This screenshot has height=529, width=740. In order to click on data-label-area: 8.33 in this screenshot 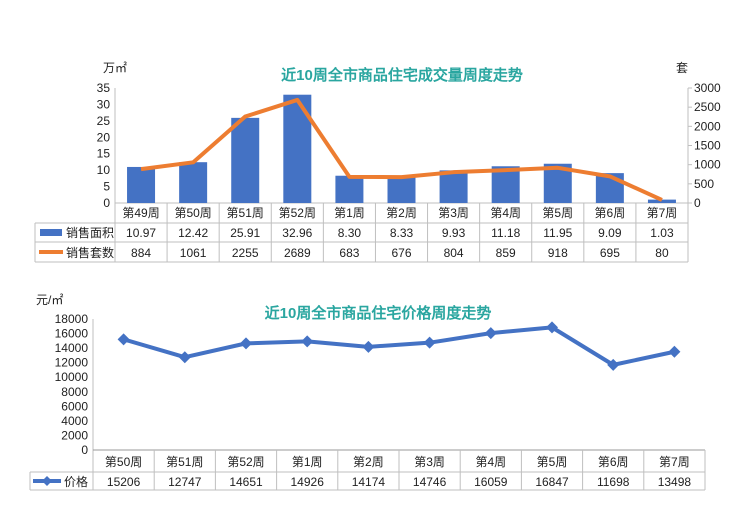, I will do `click(402, 233)`.